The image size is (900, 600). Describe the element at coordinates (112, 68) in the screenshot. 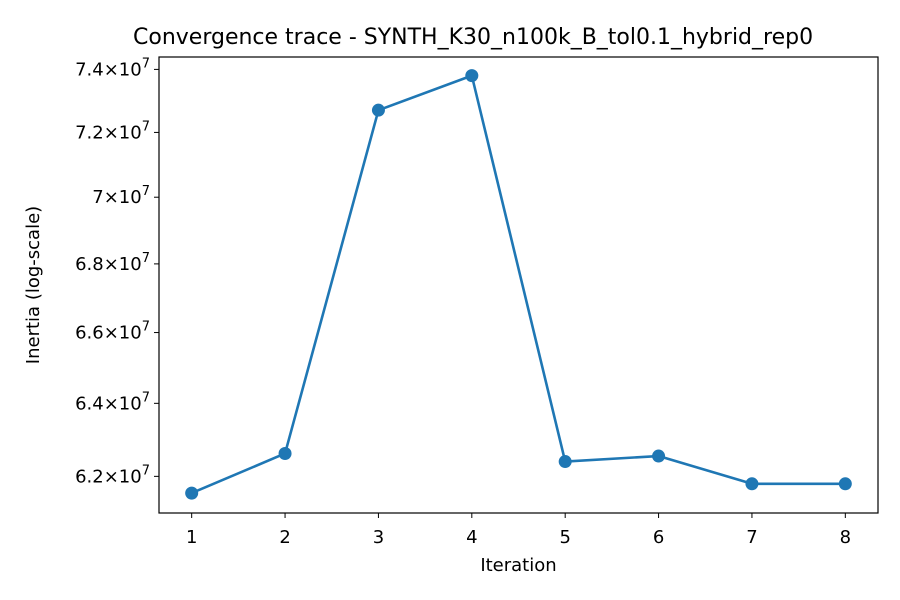

I see `y-tick-label: 7.4×10⁷` at that location.